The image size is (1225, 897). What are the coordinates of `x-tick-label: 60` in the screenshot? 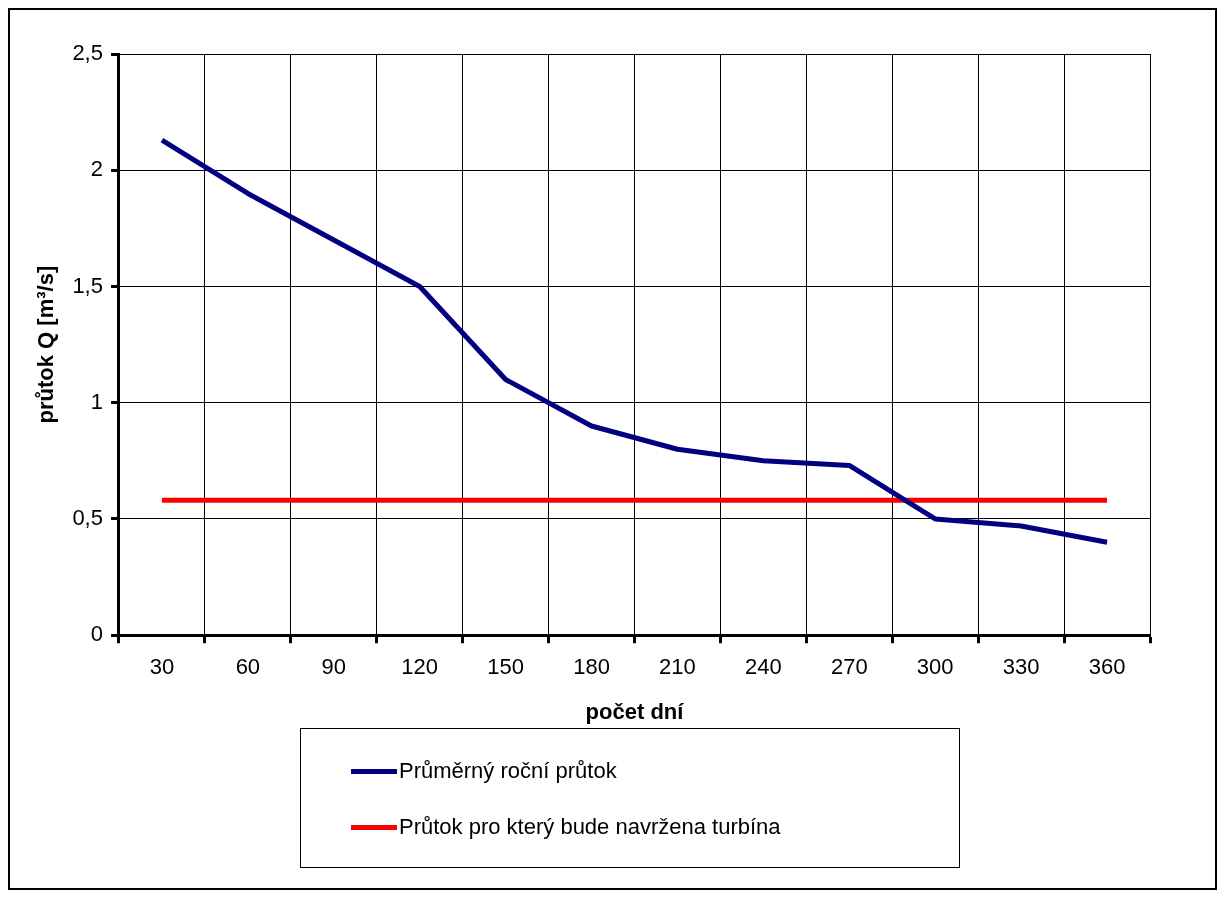 It's located at (248, 667).